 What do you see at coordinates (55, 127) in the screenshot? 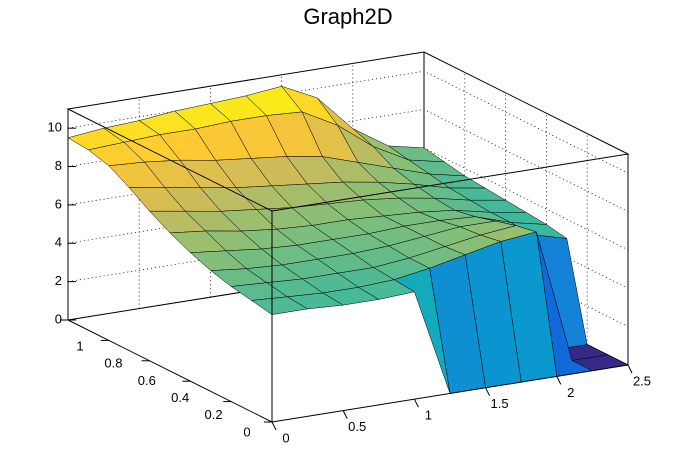
I see `z-tick-label: 10` at bounding box center [55, 127].